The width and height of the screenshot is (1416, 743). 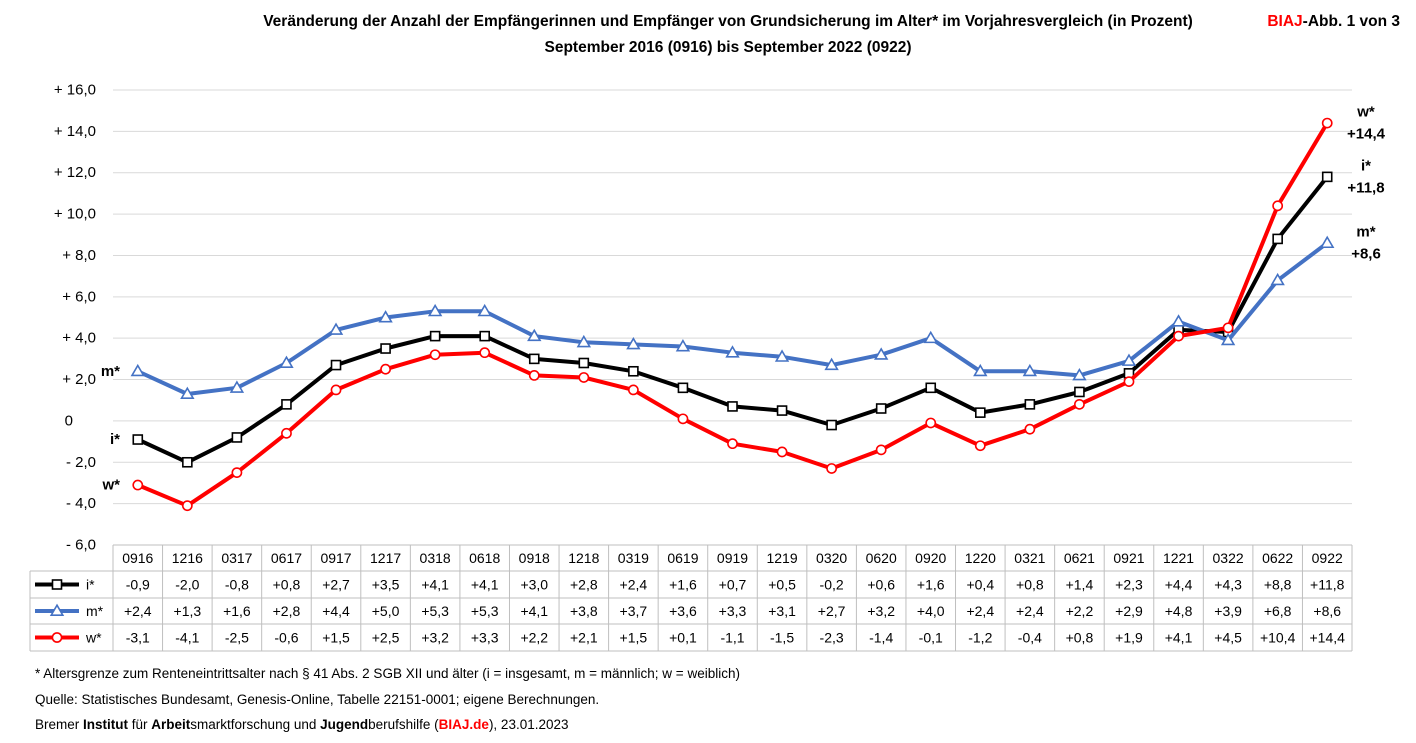 I want to click on table-cell-i: -0,8, so click(x=237, y=585).